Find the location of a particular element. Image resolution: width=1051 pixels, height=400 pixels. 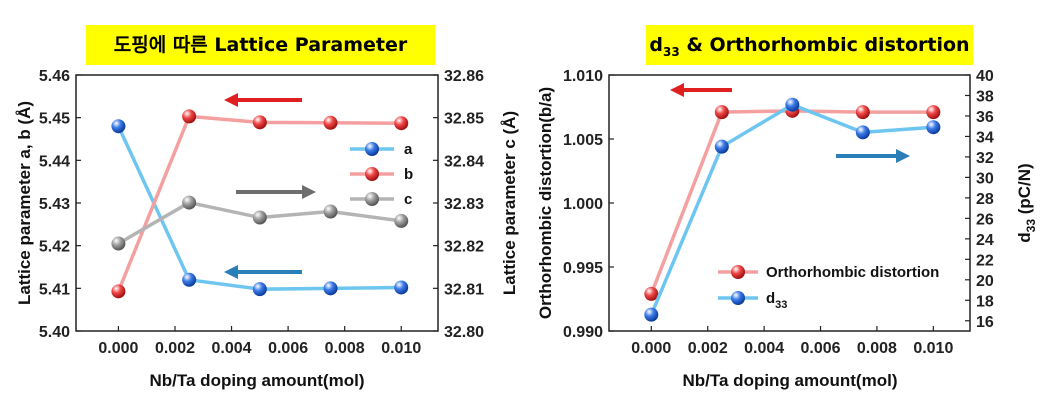

chart2-y-axis-label-right: d33 (pC/N) is located at coordinates (1026, 202).